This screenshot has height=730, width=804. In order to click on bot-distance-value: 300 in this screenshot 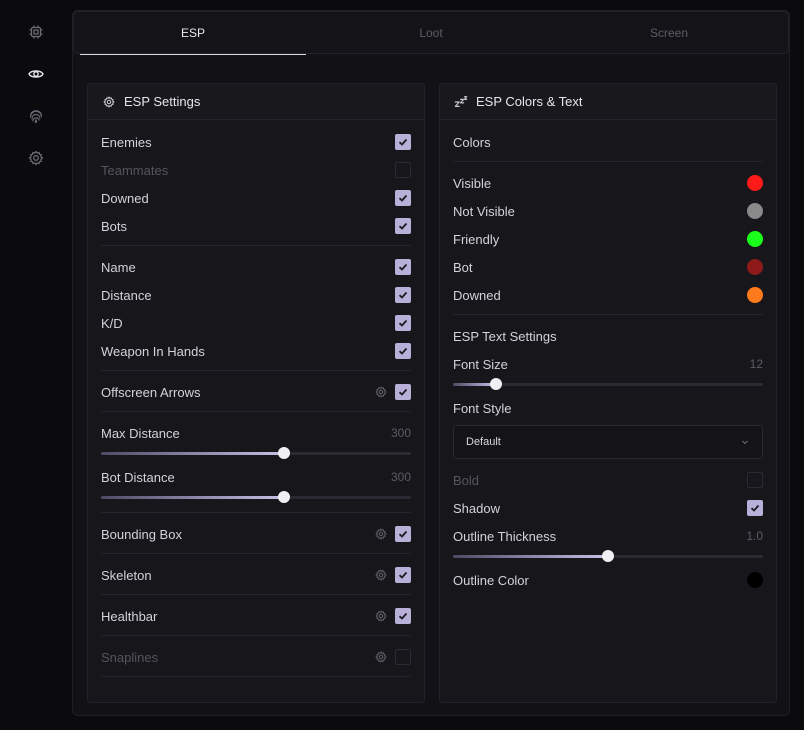, I will do `click(400, 477)`.